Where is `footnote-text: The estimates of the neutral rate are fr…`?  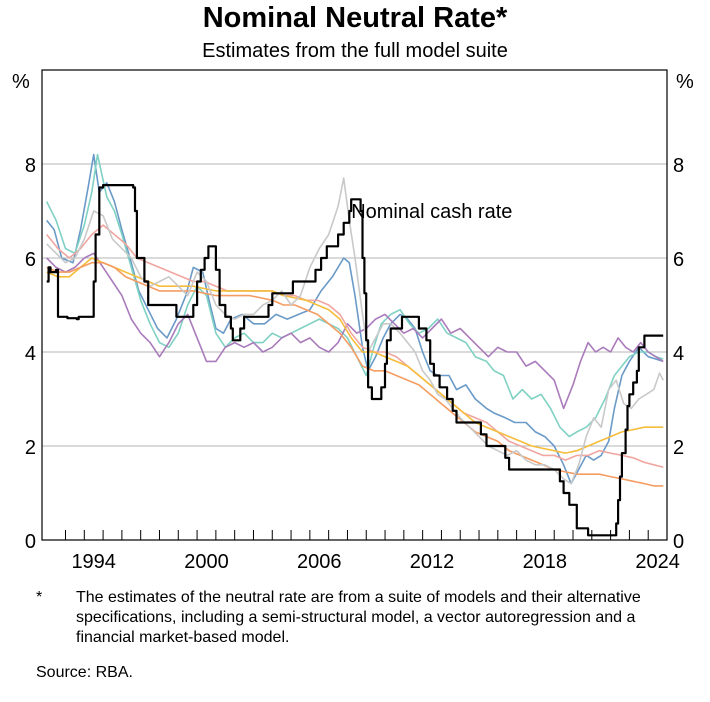 footnote-text: The estimates of the neutral rate are fr… is located at coordinates (358, 617).